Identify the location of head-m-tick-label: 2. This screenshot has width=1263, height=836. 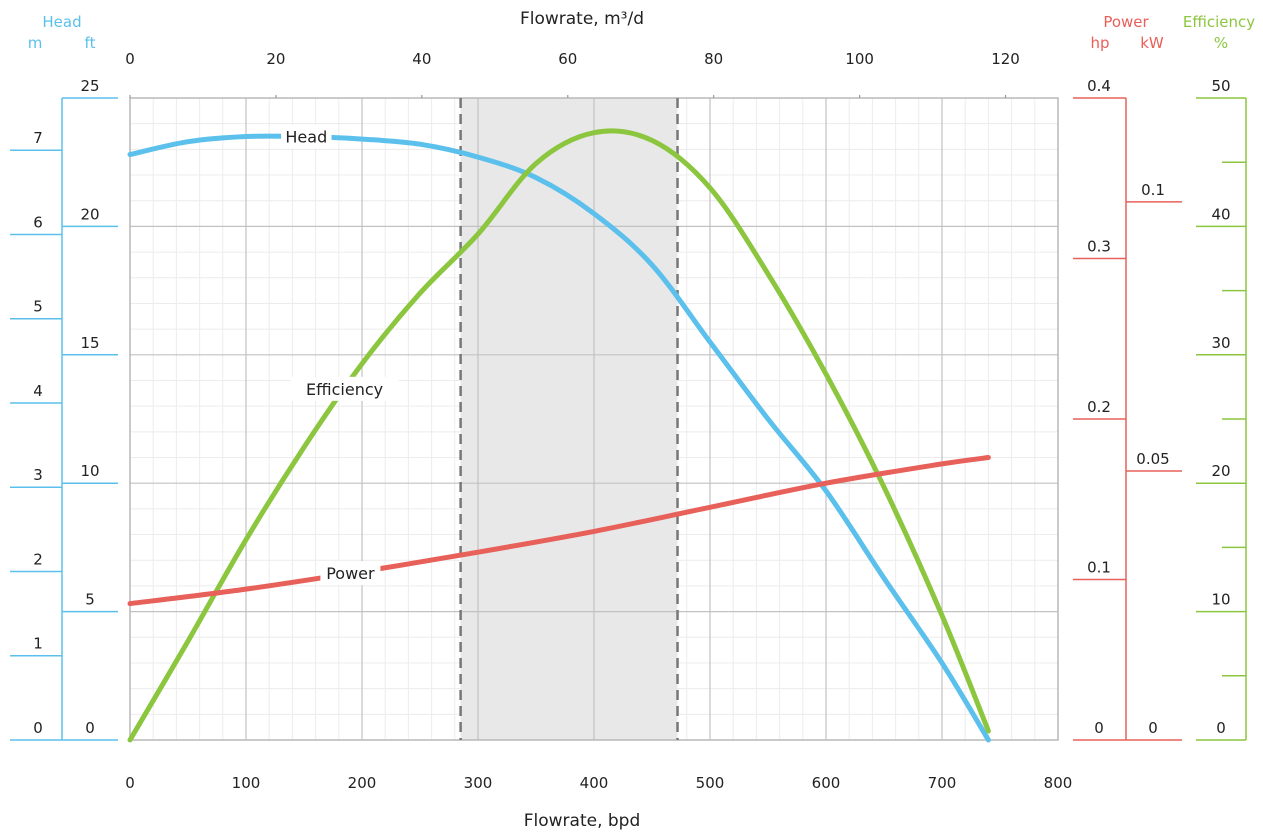
(38, 559).